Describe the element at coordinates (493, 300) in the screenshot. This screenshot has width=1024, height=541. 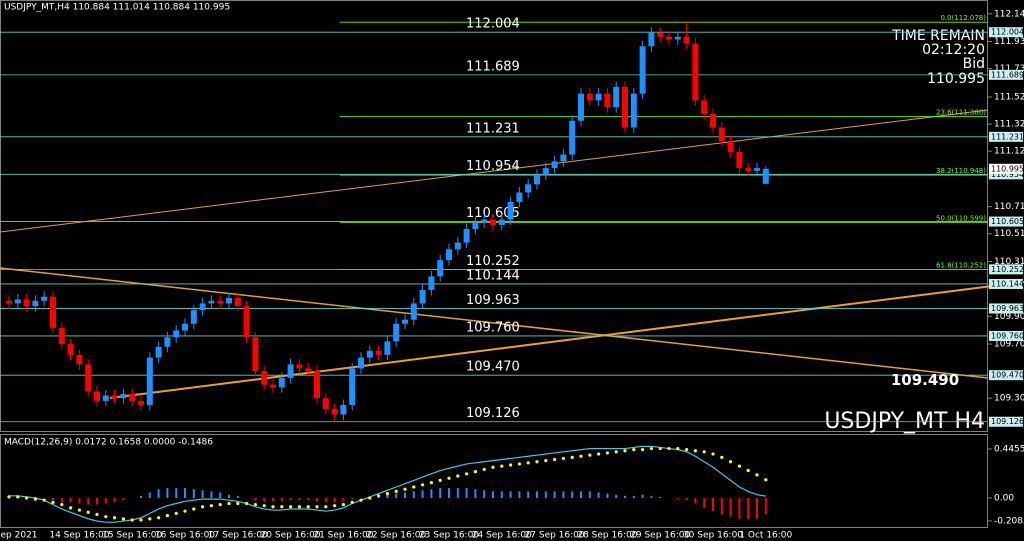
I see `level-label: 109.963` at that location.